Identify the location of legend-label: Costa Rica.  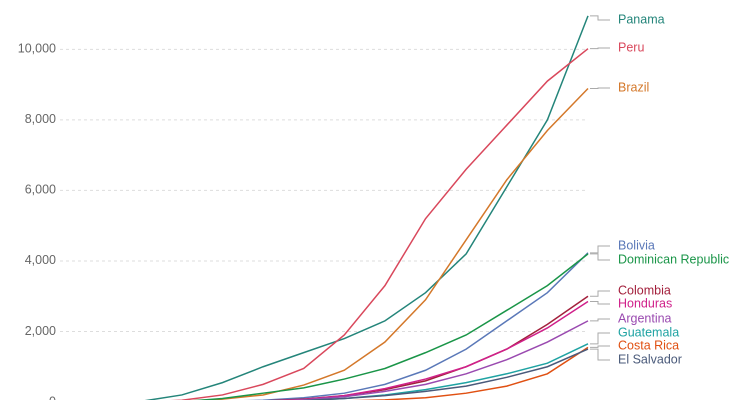
(648, 345).